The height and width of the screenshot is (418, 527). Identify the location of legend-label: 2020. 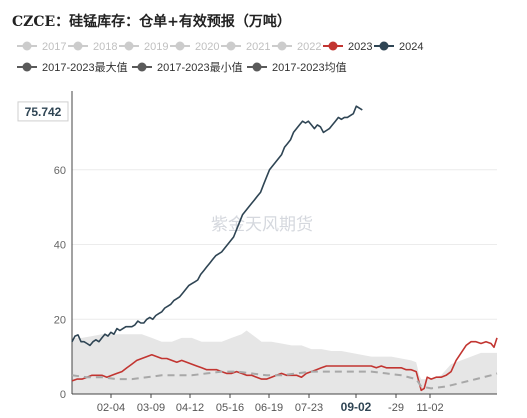
(207, 47).